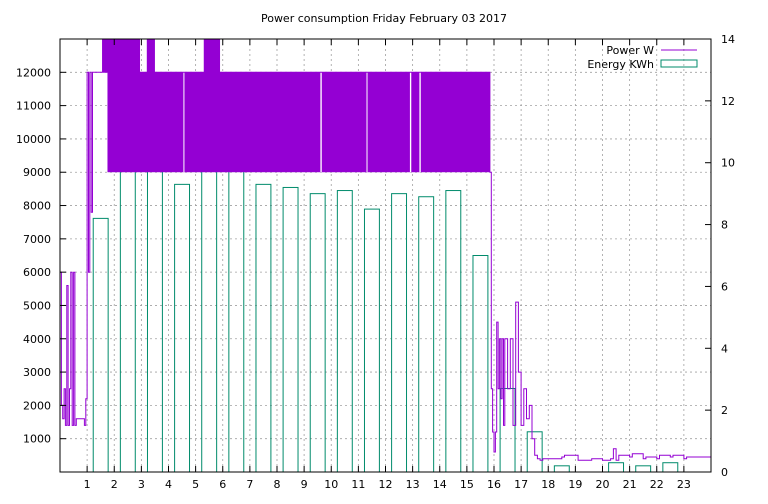  Describe the element at coordinates (494, 484) in the screenshot. I see `x-tick-label: 16` at that location.